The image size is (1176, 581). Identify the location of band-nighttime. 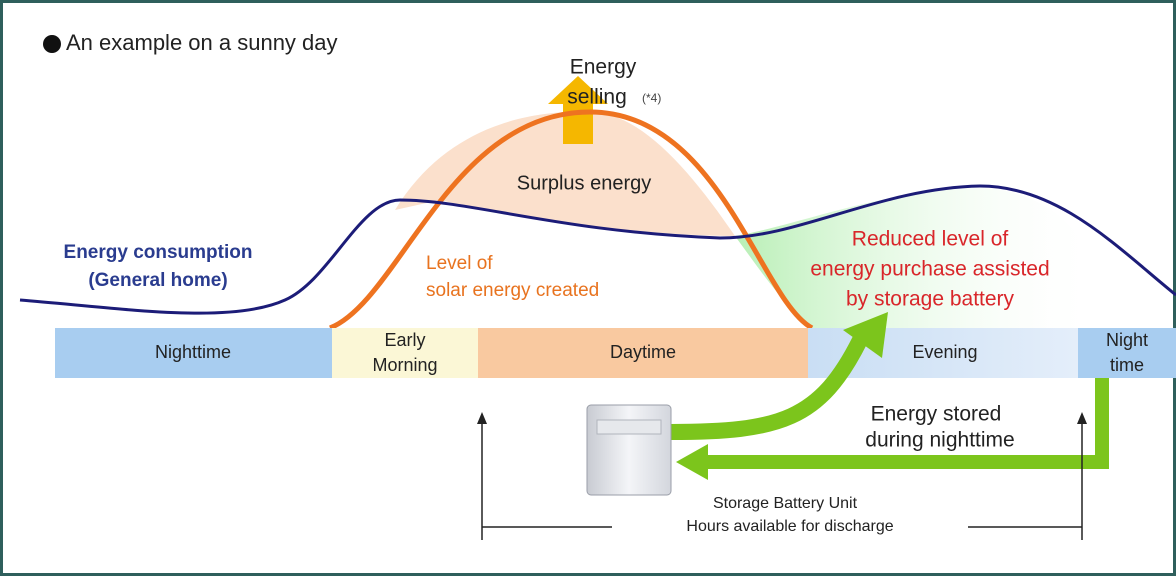
(193, 353).